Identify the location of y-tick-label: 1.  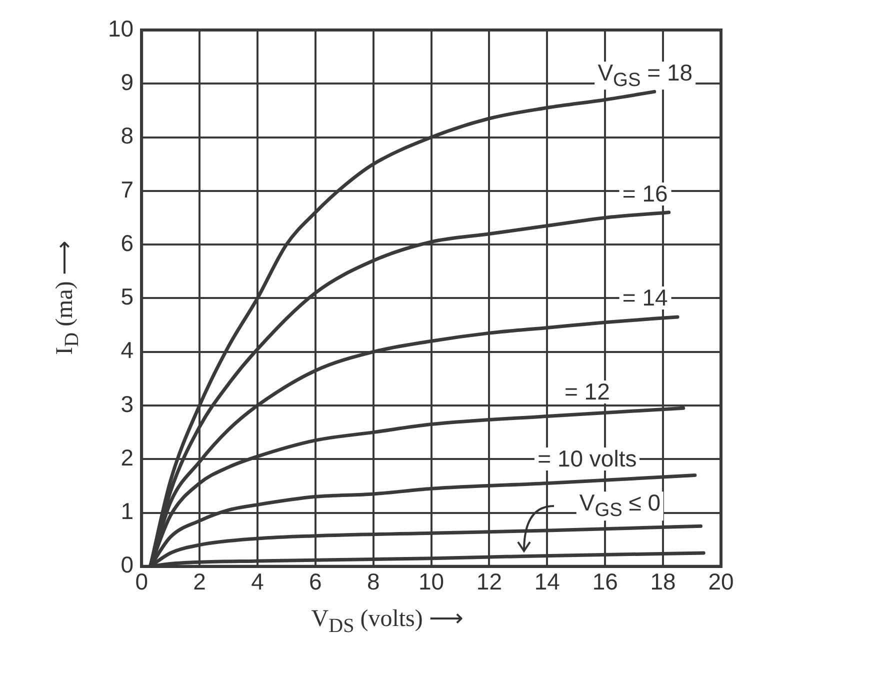
(127, 511).